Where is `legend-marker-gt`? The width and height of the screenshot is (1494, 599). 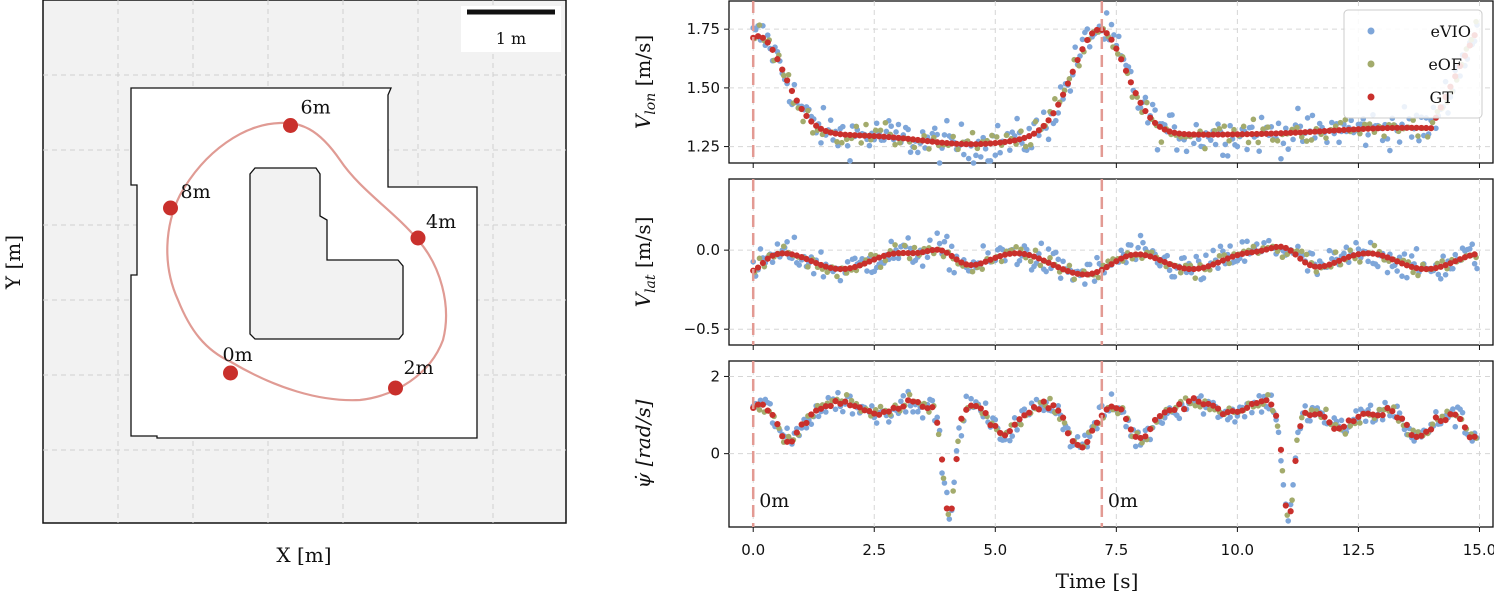 legend-marker-gt is located at coordinates (1371, 97).